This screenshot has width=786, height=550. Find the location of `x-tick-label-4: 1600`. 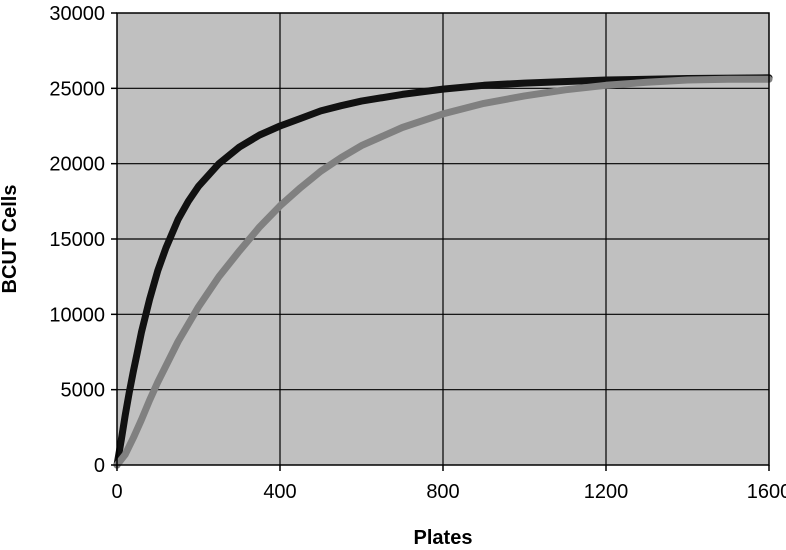

x-tick-label-4: 1600 is located at coordinates (766, 492).